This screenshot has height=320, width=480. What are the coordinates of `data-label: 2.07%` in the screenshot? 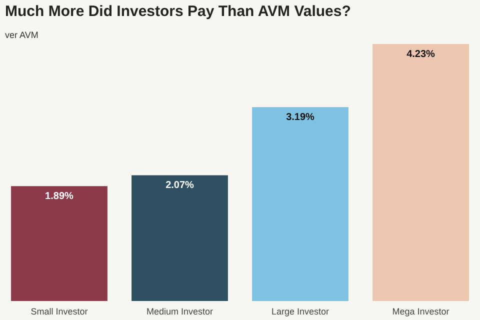 It's located at (180, 186).